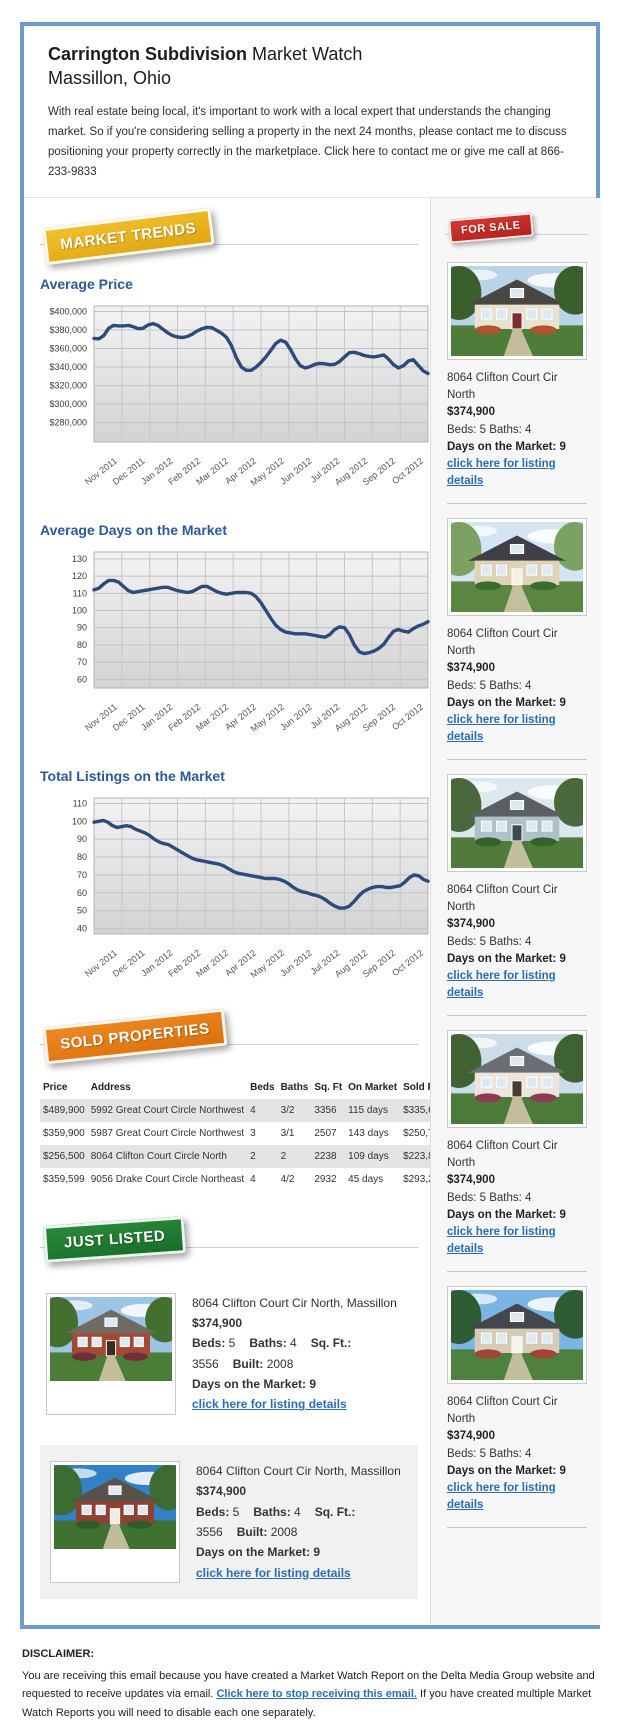 Image resolution: width=620 pixels, height=1732 pixels. I want to click on table-cell: 5992 Great Court Circle Northwest, so click(167, 1110).